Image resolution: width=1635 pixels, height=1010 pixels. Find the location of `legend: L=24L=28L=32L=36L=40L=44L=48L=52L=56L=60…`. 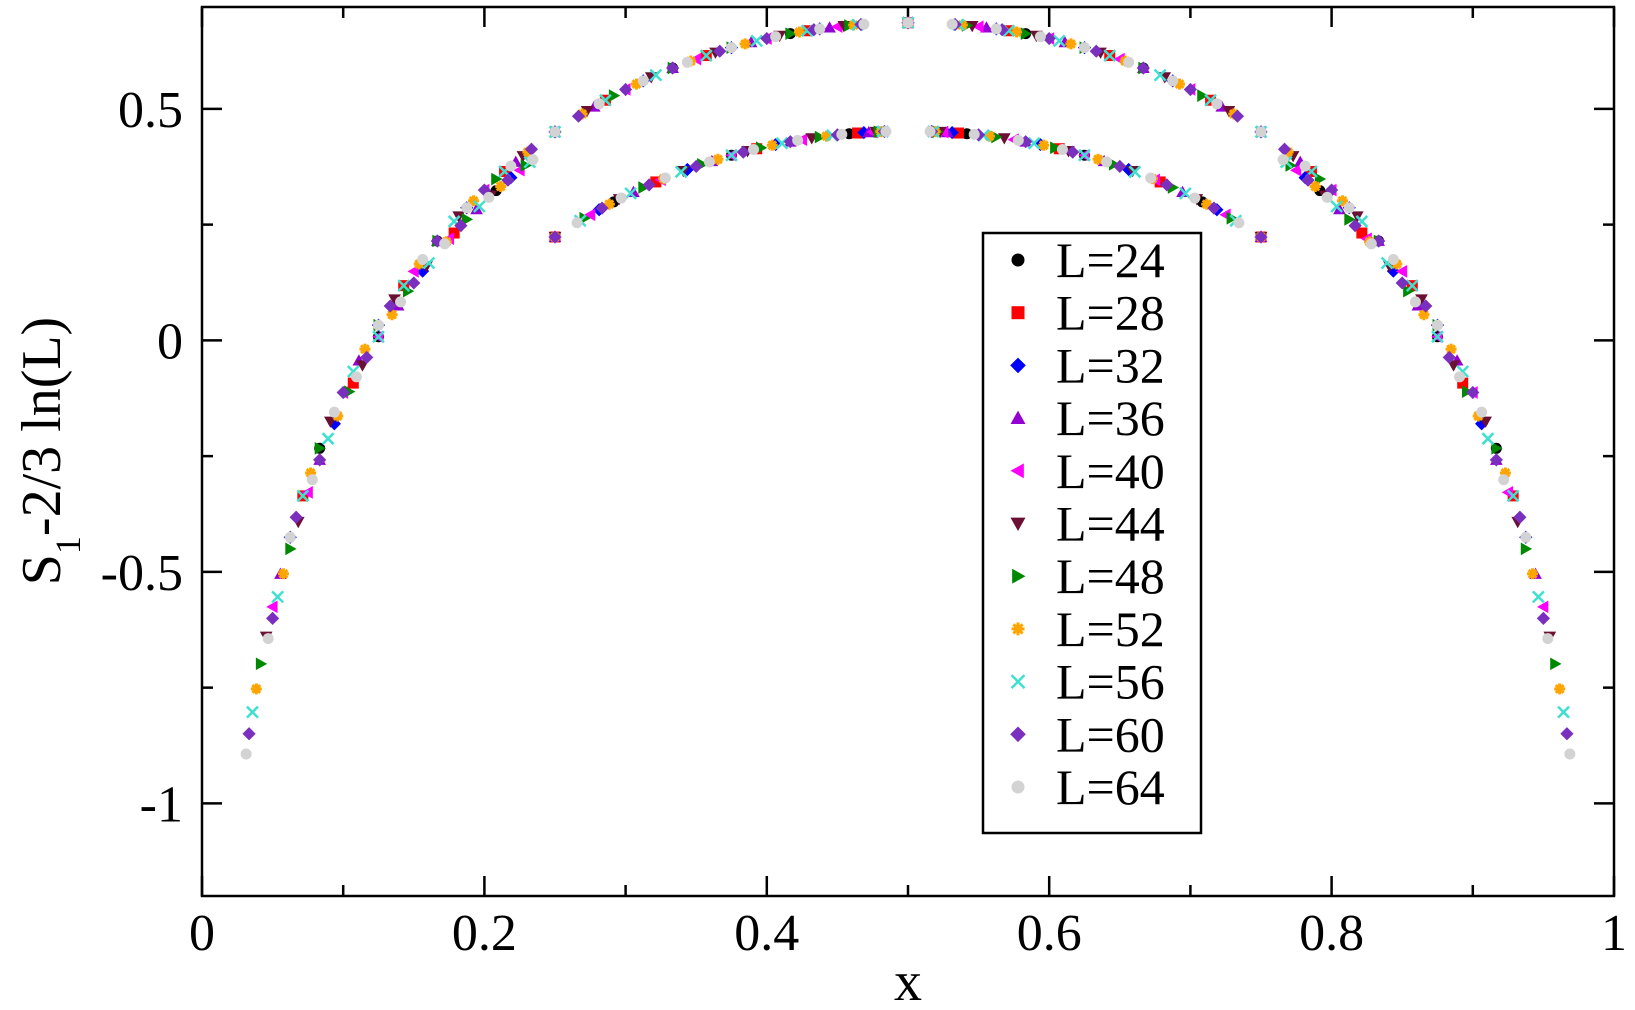

legend: L=24L=28L=32L=36L=40L=44L=48L=52L=56L=60… is located at coordinates (1092, 533).